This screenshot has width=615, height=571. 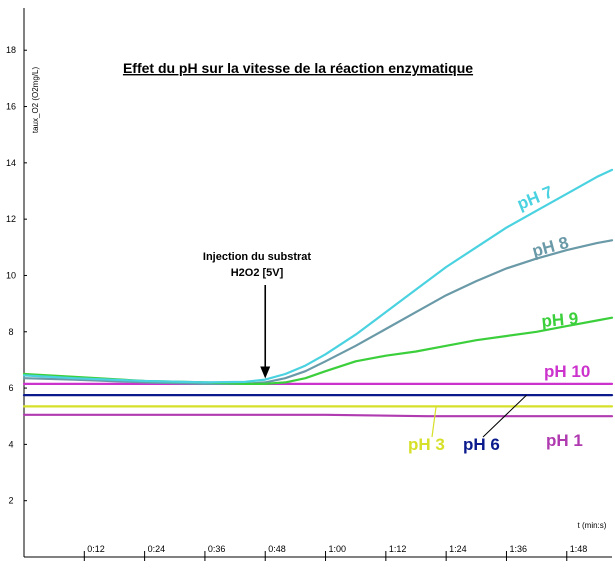 What do you see at coordinates (564, 440) in the screenshot?
I see `series-label-ph1: pH 1` at bounding box center [564, 440].